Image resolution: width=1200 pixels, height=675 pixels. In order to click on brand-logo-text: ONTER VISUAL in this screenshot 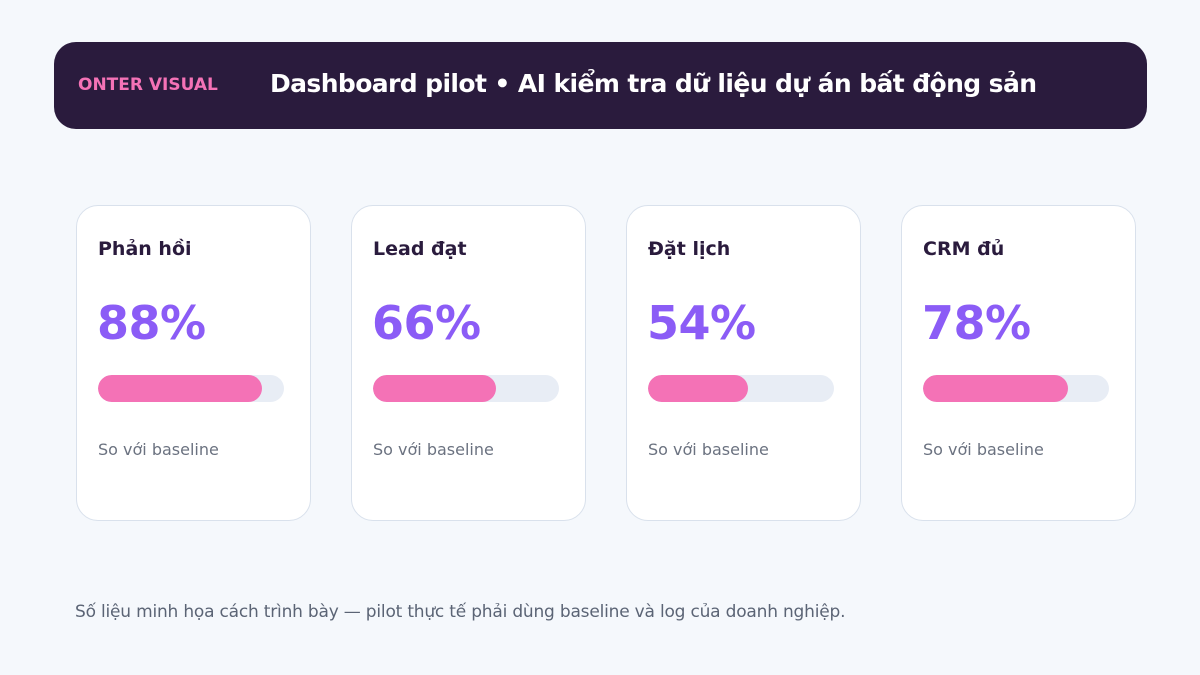, I will do `click(148, 85)`.